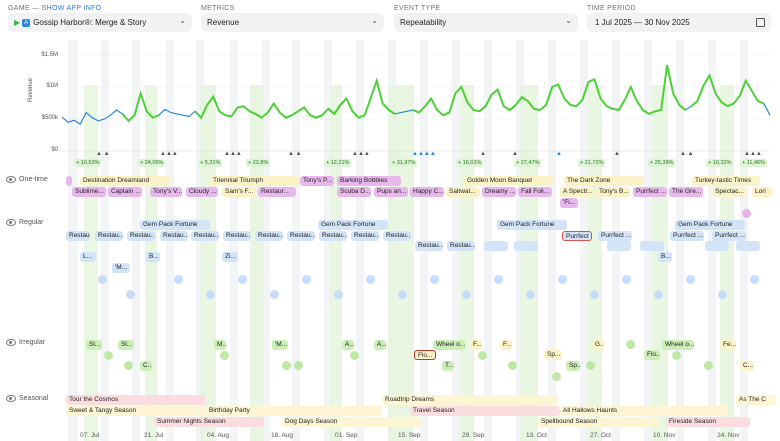  I want to click on event-chip: Barking Bobbies, so click(369, 181).